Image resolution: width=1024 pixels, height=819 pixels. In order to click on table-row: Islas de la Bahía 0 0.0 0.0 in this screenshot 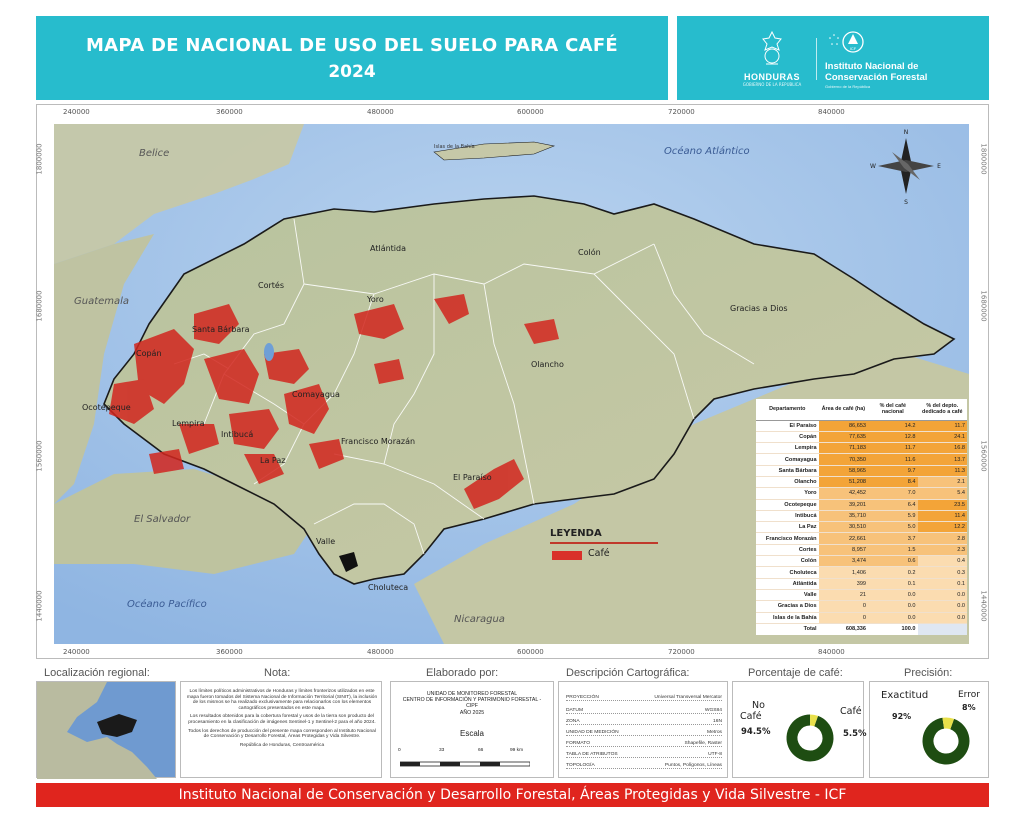, I will do `click(861, 618)`.